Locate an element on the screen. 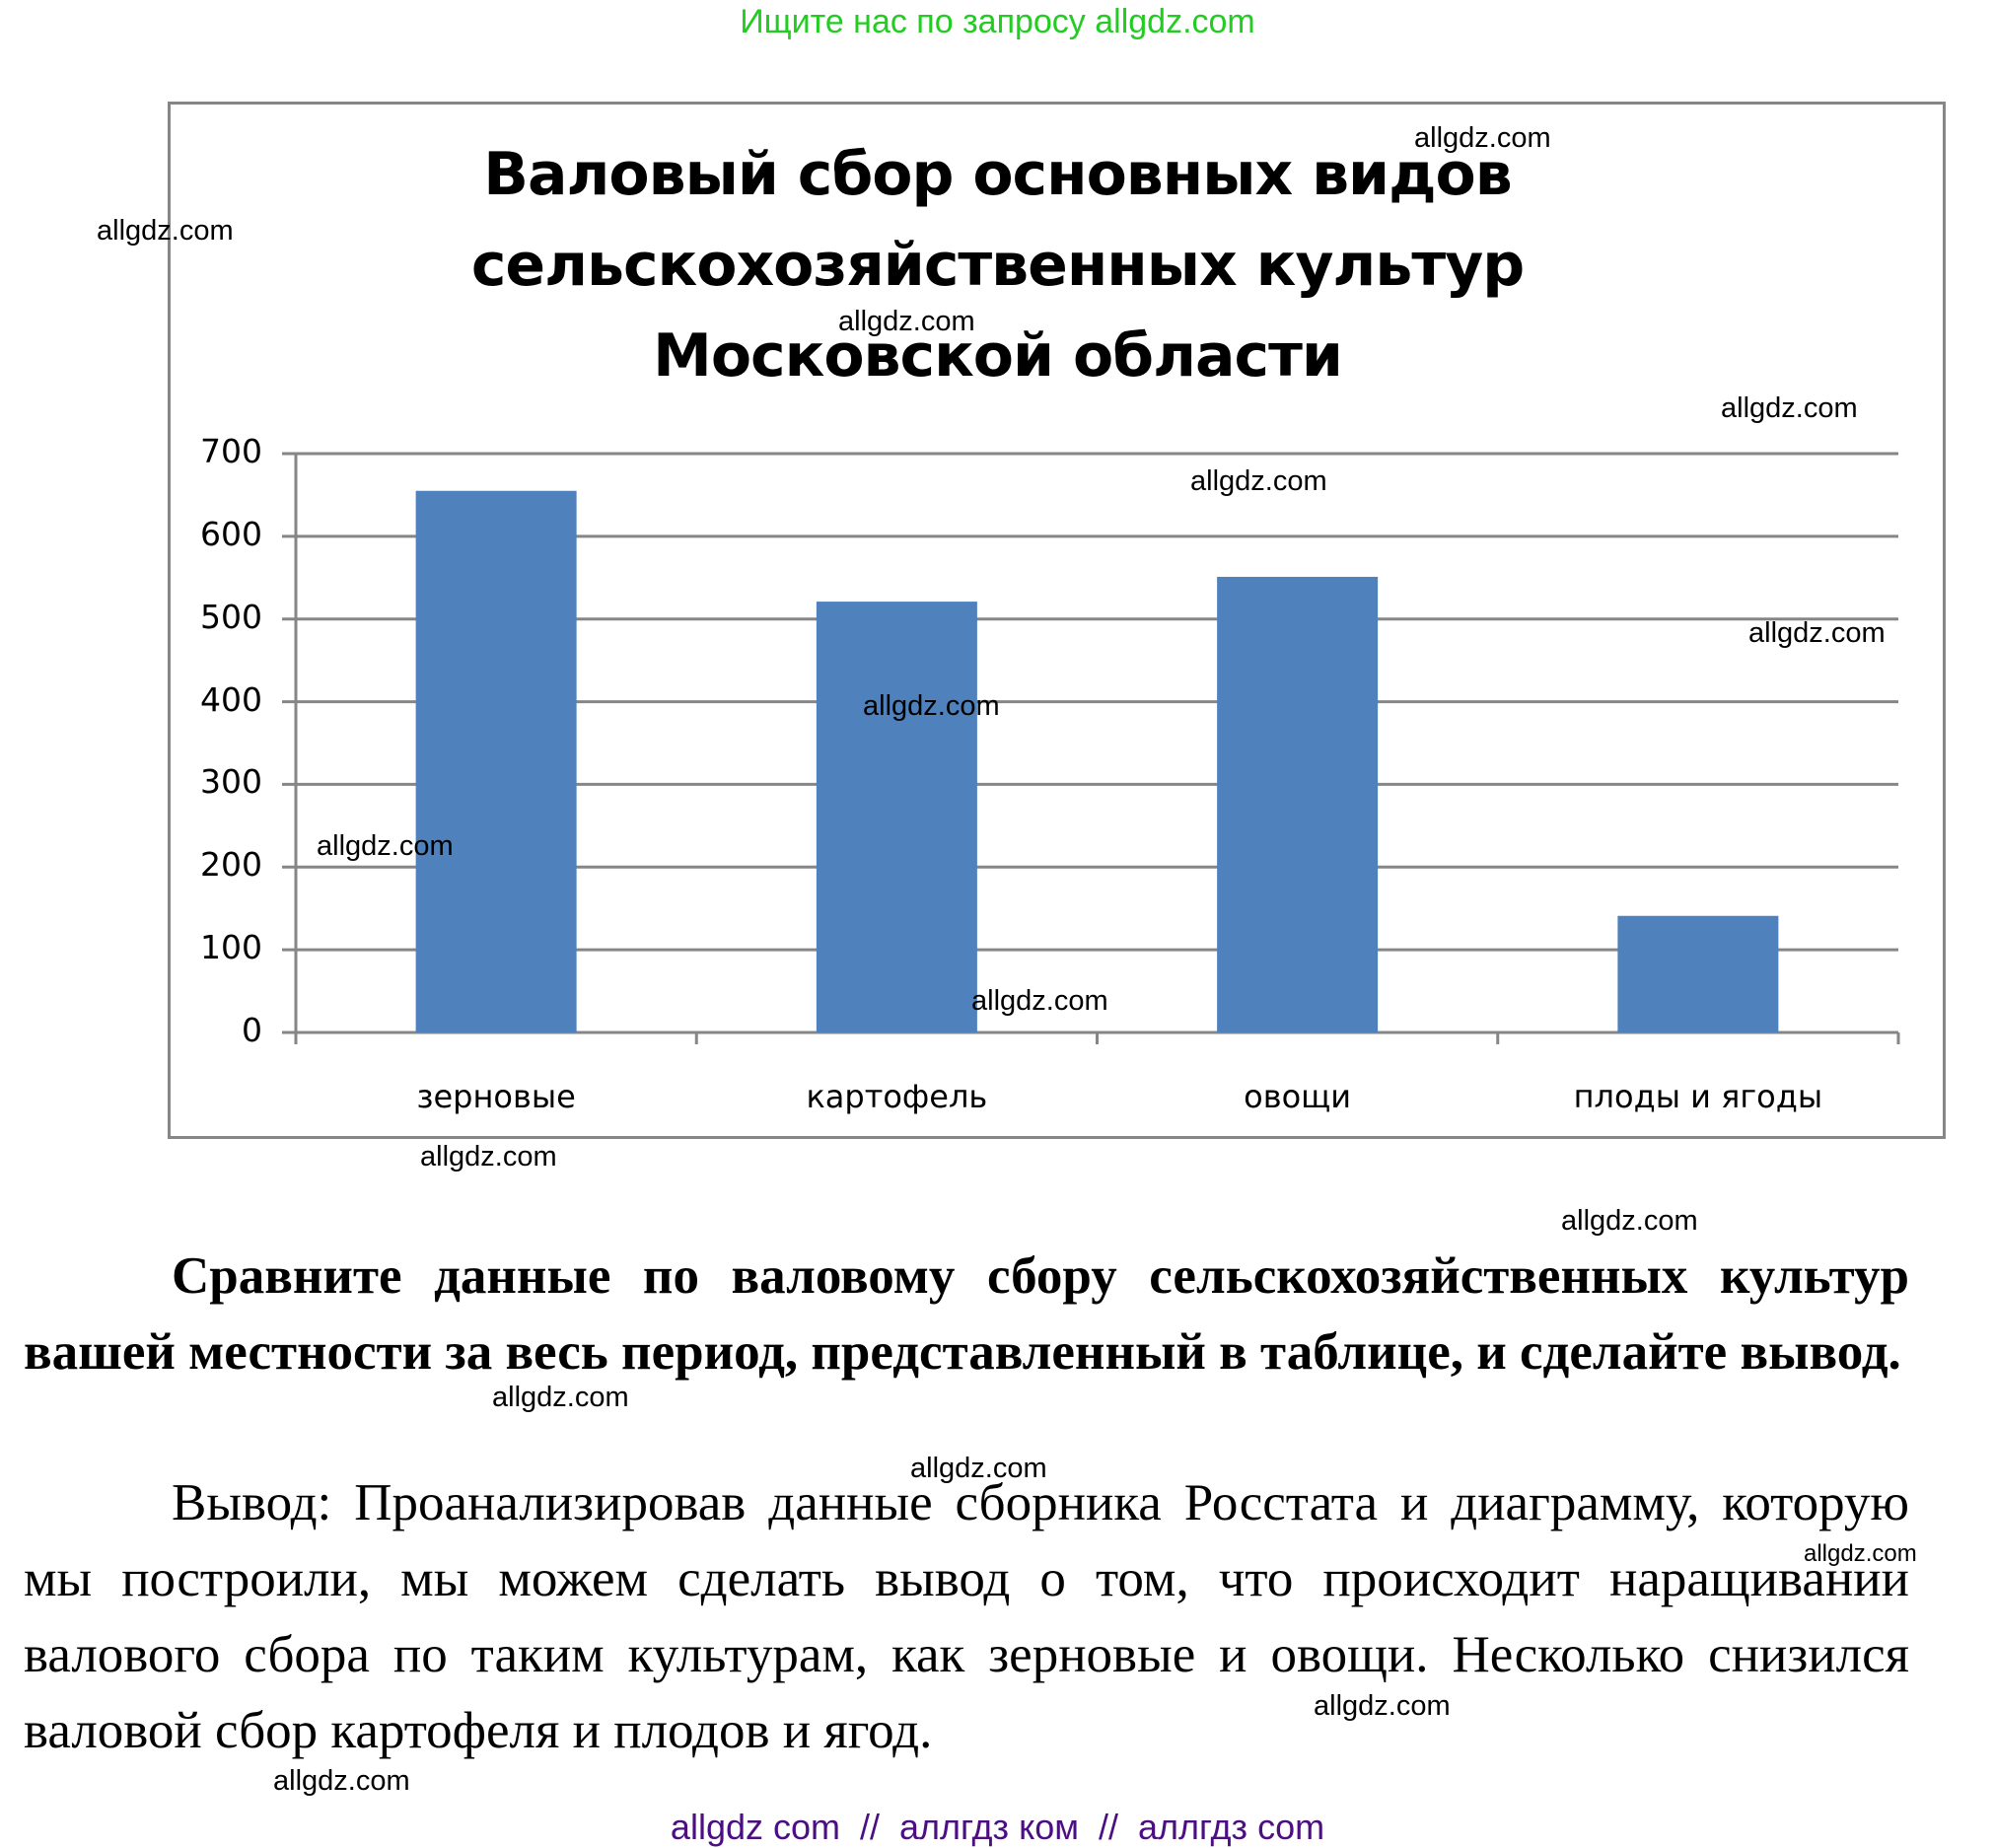  bar-овощи is located at coordinates (1298, 804).